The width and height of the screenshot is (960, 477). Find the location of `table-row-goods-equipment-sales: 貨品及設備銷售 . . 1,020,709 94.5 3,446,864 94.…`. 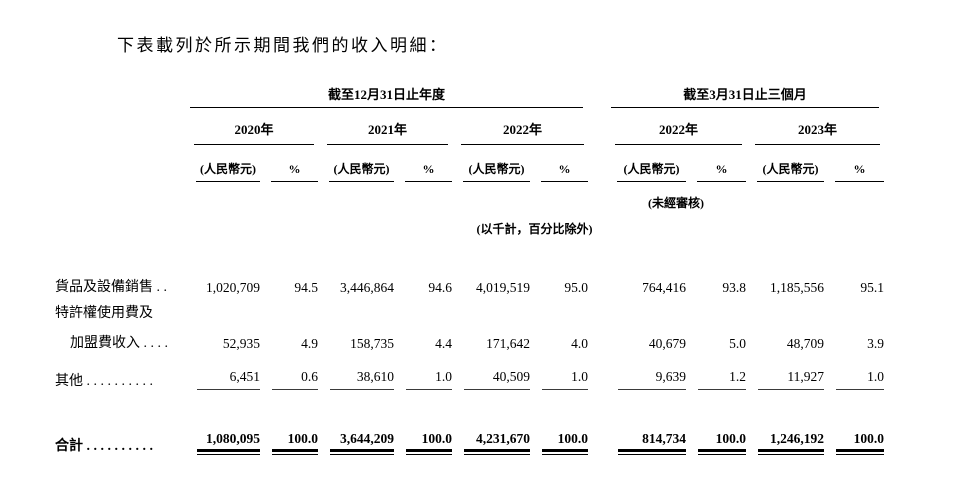

table-row-goods-equipment-sales: 貨品及設備銷售 . . 1,020,709 94.5 3,446,864 94.… is located at coordinates (469, 283).